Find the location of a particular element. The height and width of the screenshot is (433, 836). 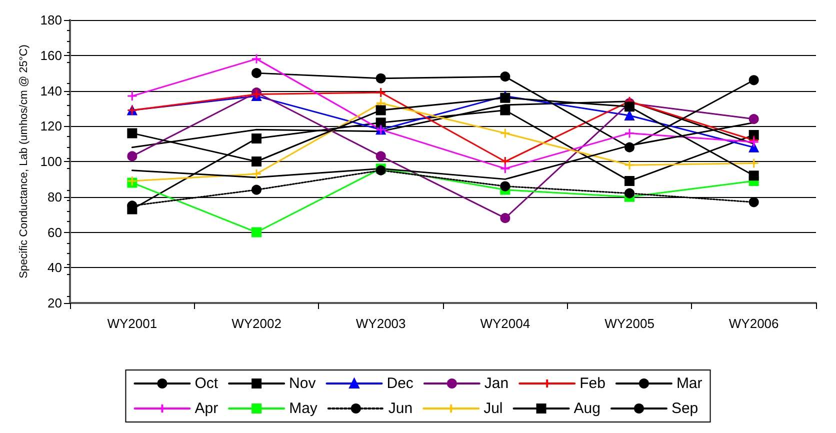

y-tick-label: 80 is located at coordinates (55, 196).